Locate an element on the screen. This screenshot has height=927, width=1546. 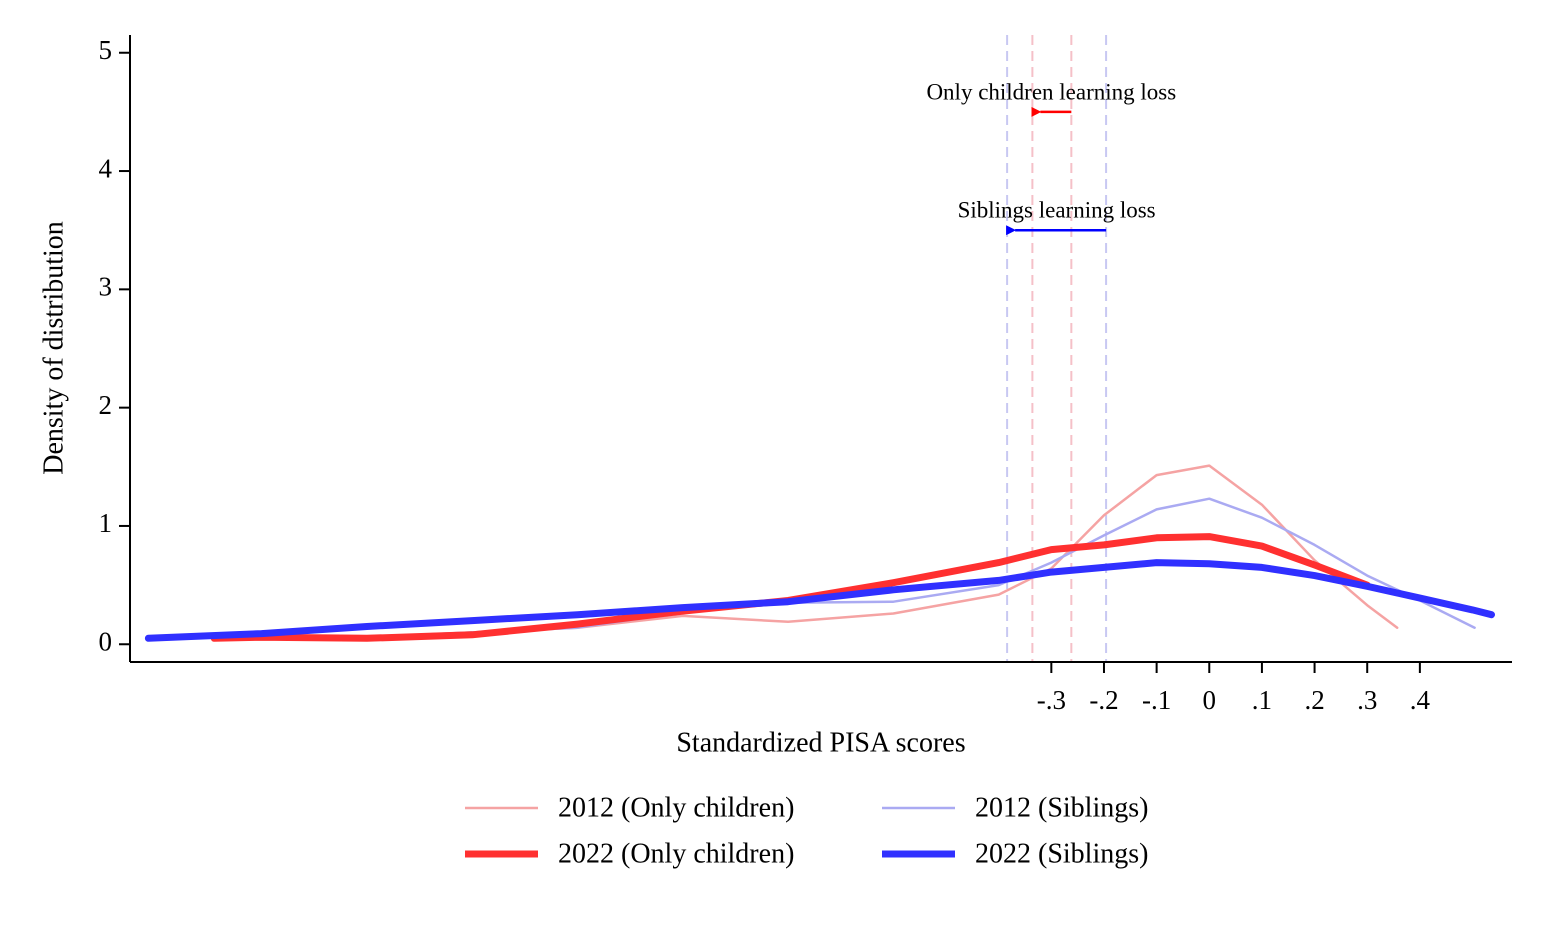
y-tick-label: 4 is located at coordinates (106, 168).